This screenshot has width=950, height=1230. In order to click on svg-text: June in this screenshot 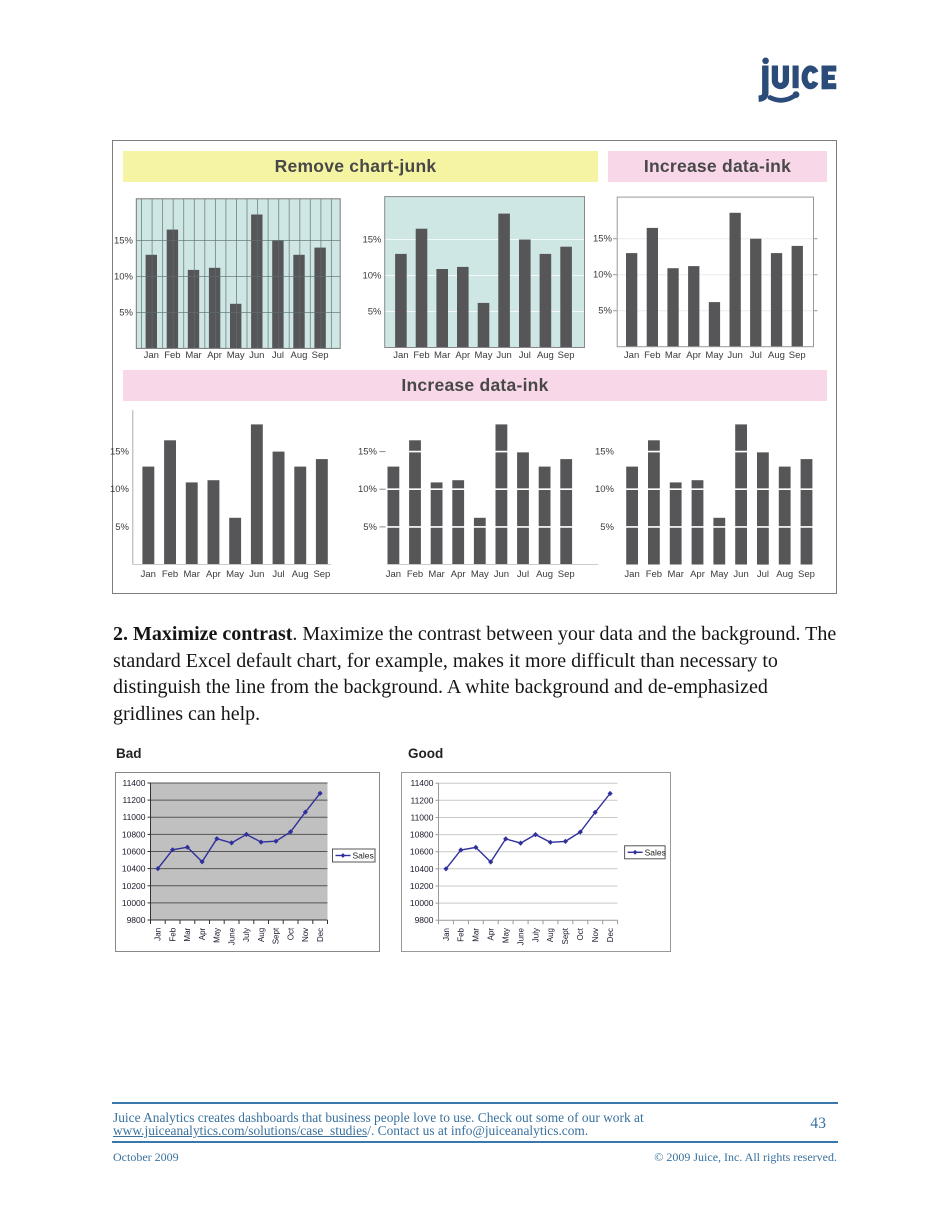, I will do `click(520, 936)`.